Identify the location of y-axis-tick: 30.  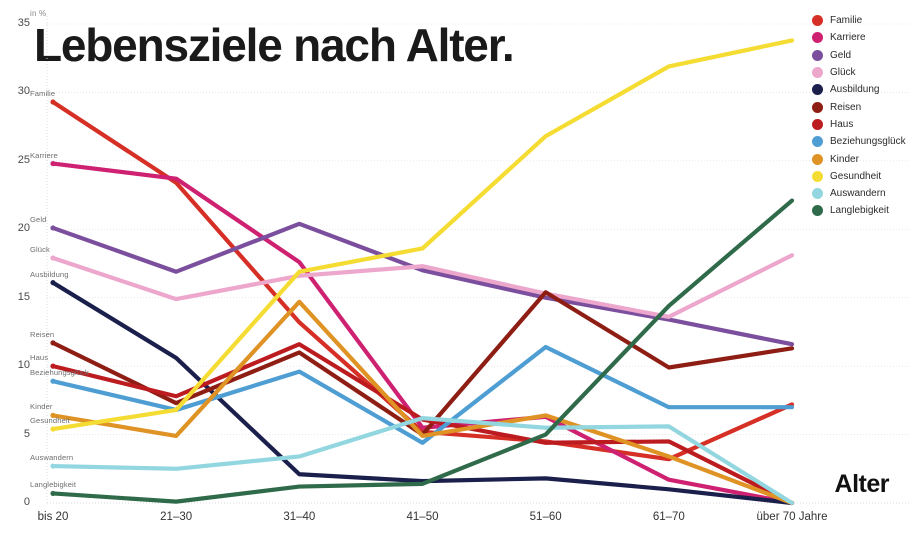
(23, 91).